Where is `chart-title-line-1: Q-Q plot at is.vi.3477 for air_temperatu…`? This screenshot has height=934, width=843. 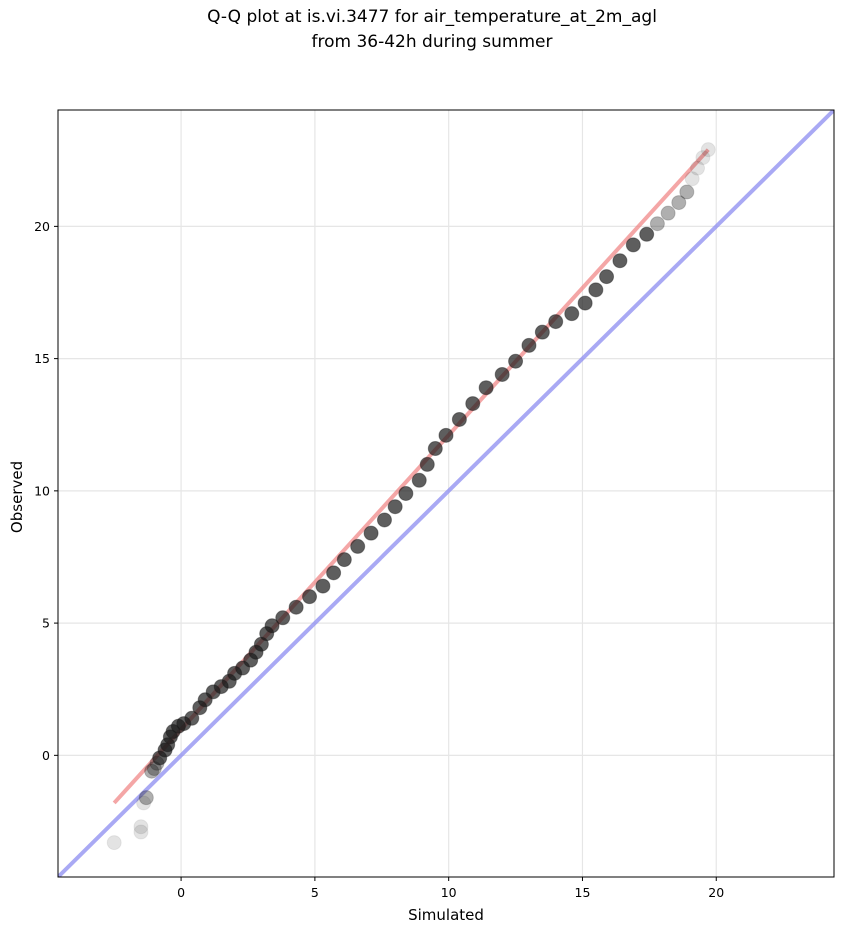
chart-title-line-1: Q-Q plot at is.vi.3477 for air_temperatu… is located at coordinates (432, 17).